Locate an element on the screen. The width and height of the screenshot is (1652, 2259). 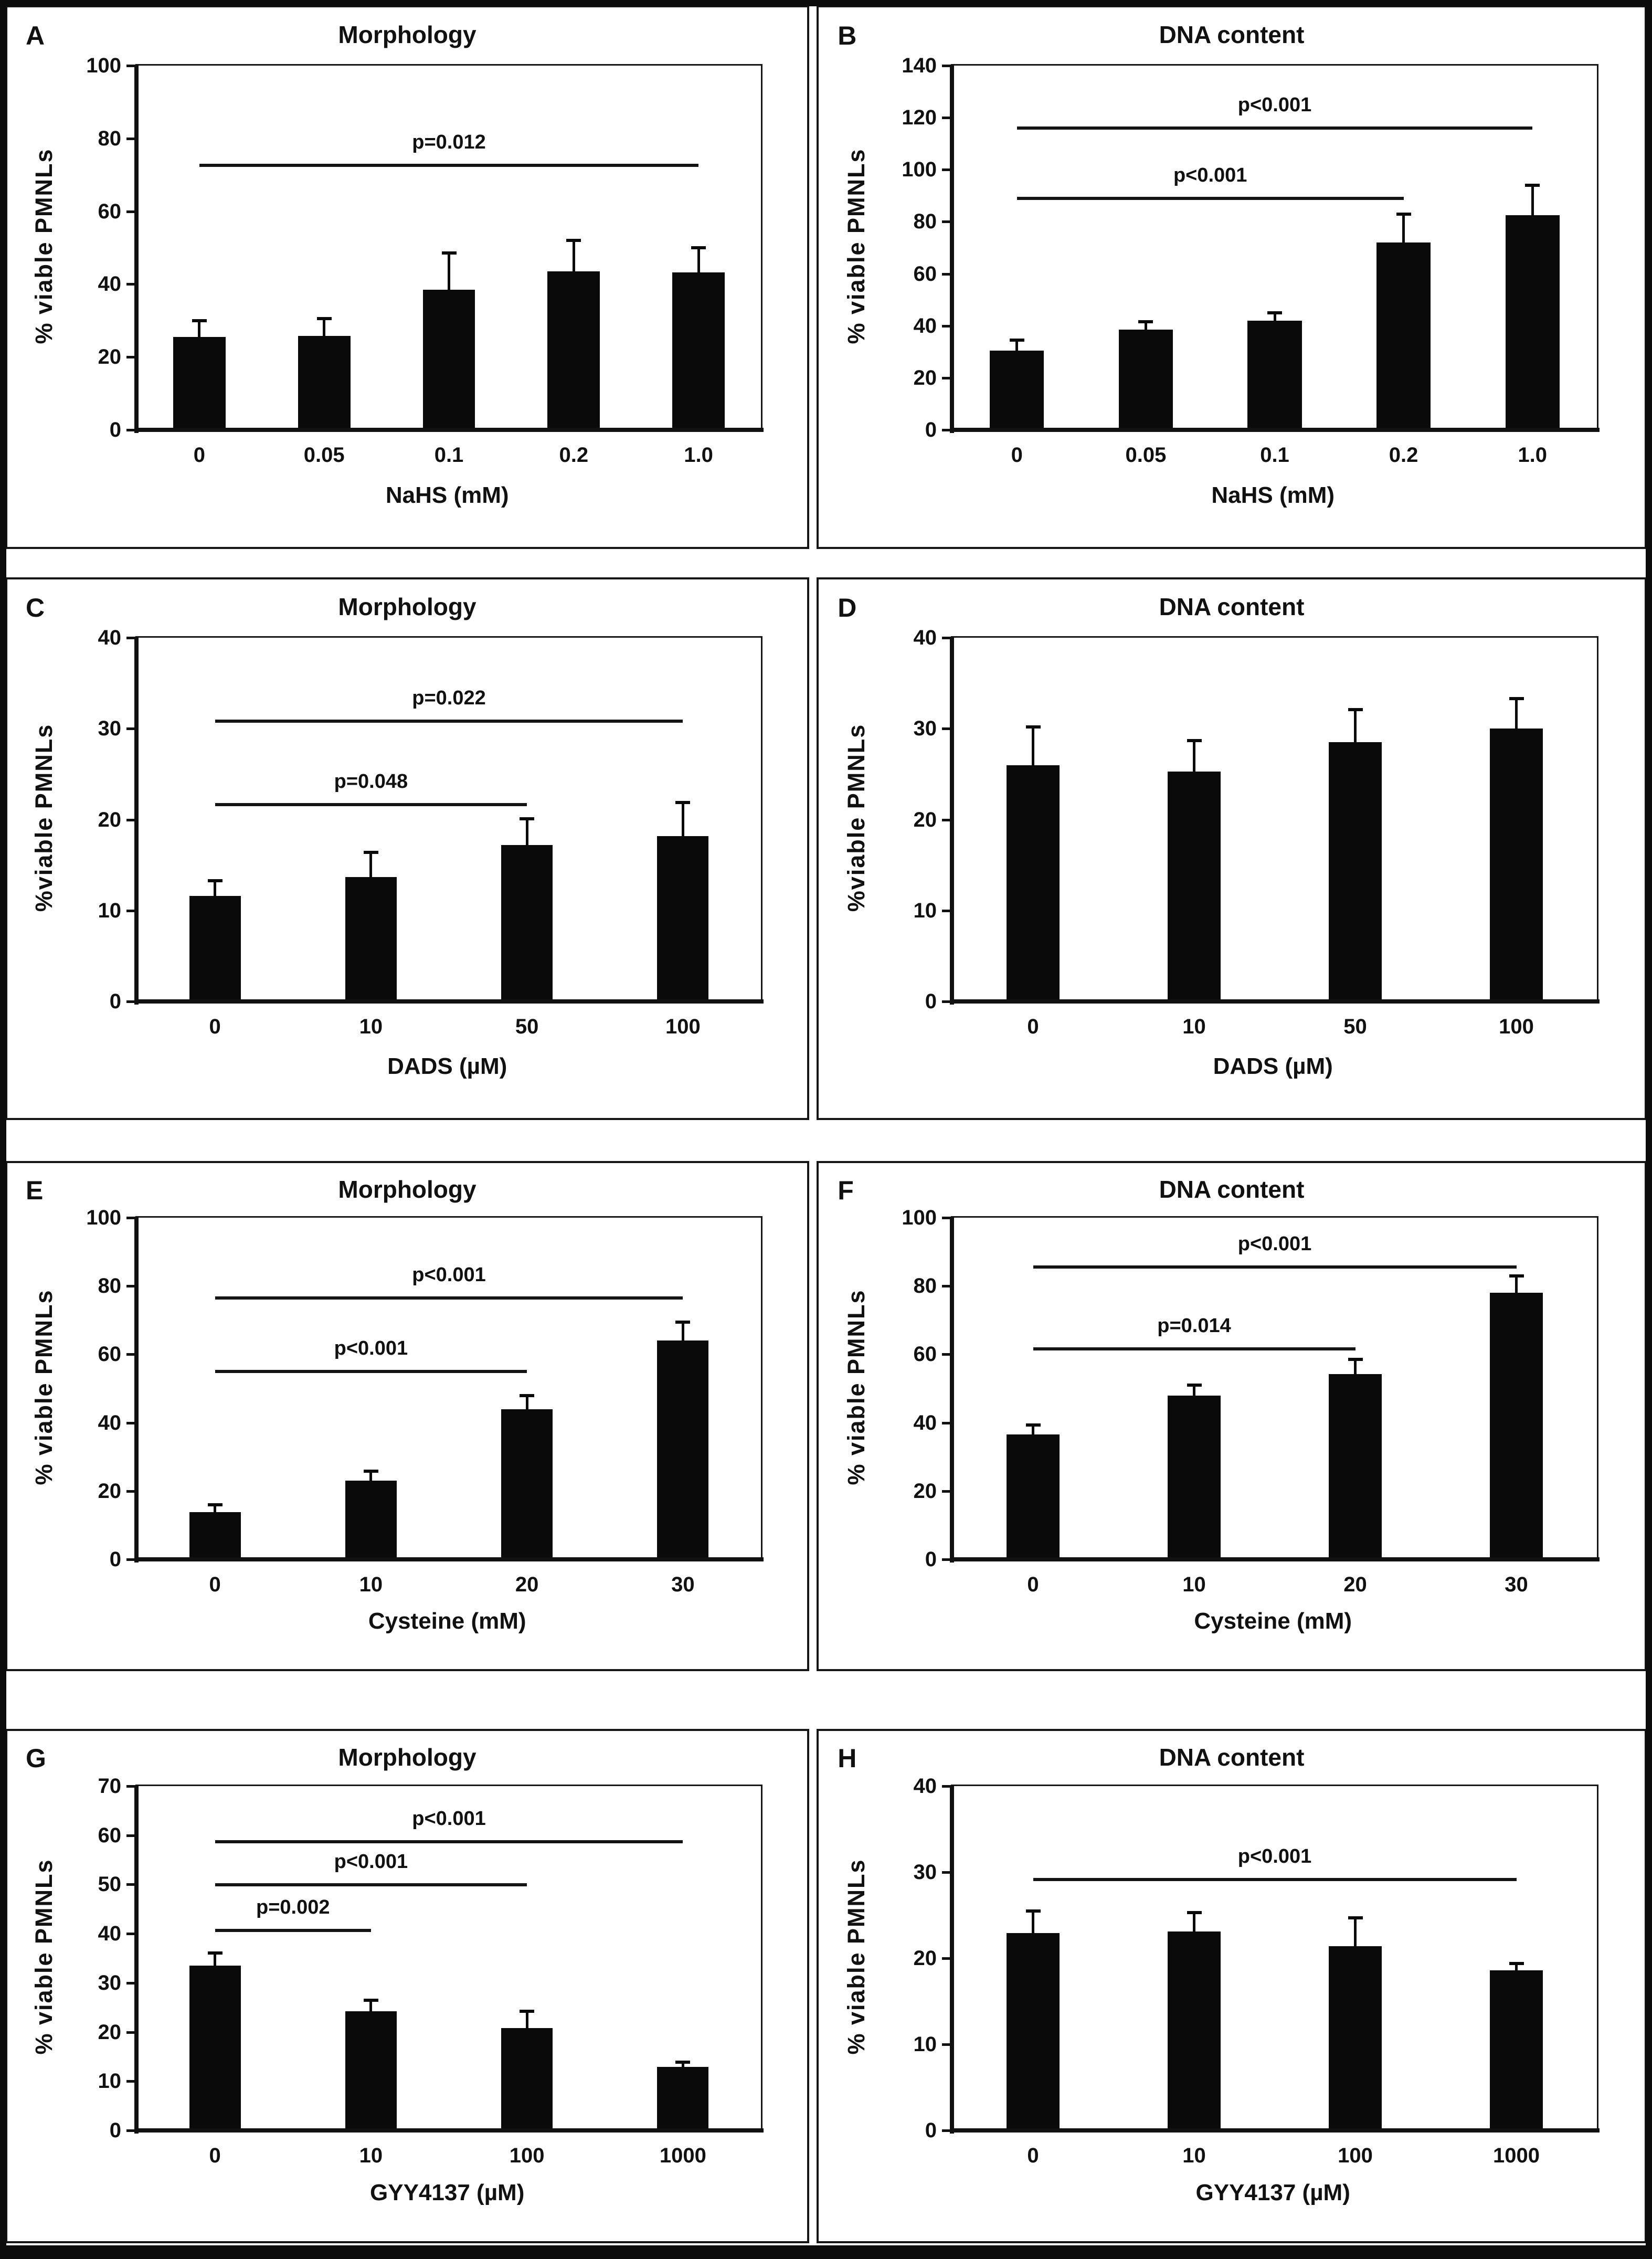
y-axis-label: %viable PMNLs is located at coordinates (856, 817).